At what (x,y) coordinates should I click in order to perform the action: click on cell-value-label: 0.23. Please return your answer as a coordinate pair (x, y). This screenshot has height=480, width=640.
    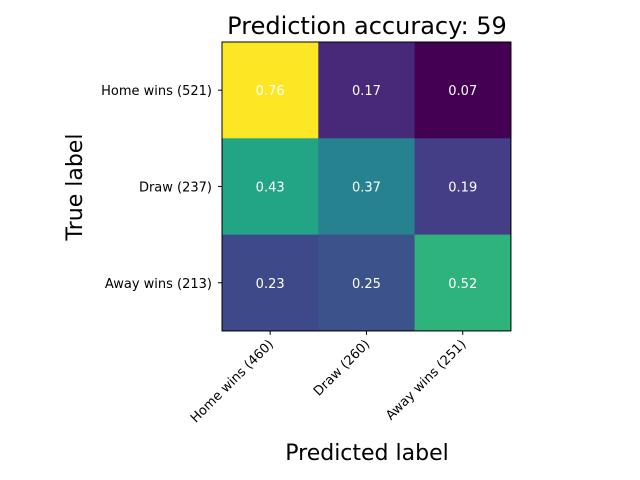
    Looking at the image, I should click on (270, 284).